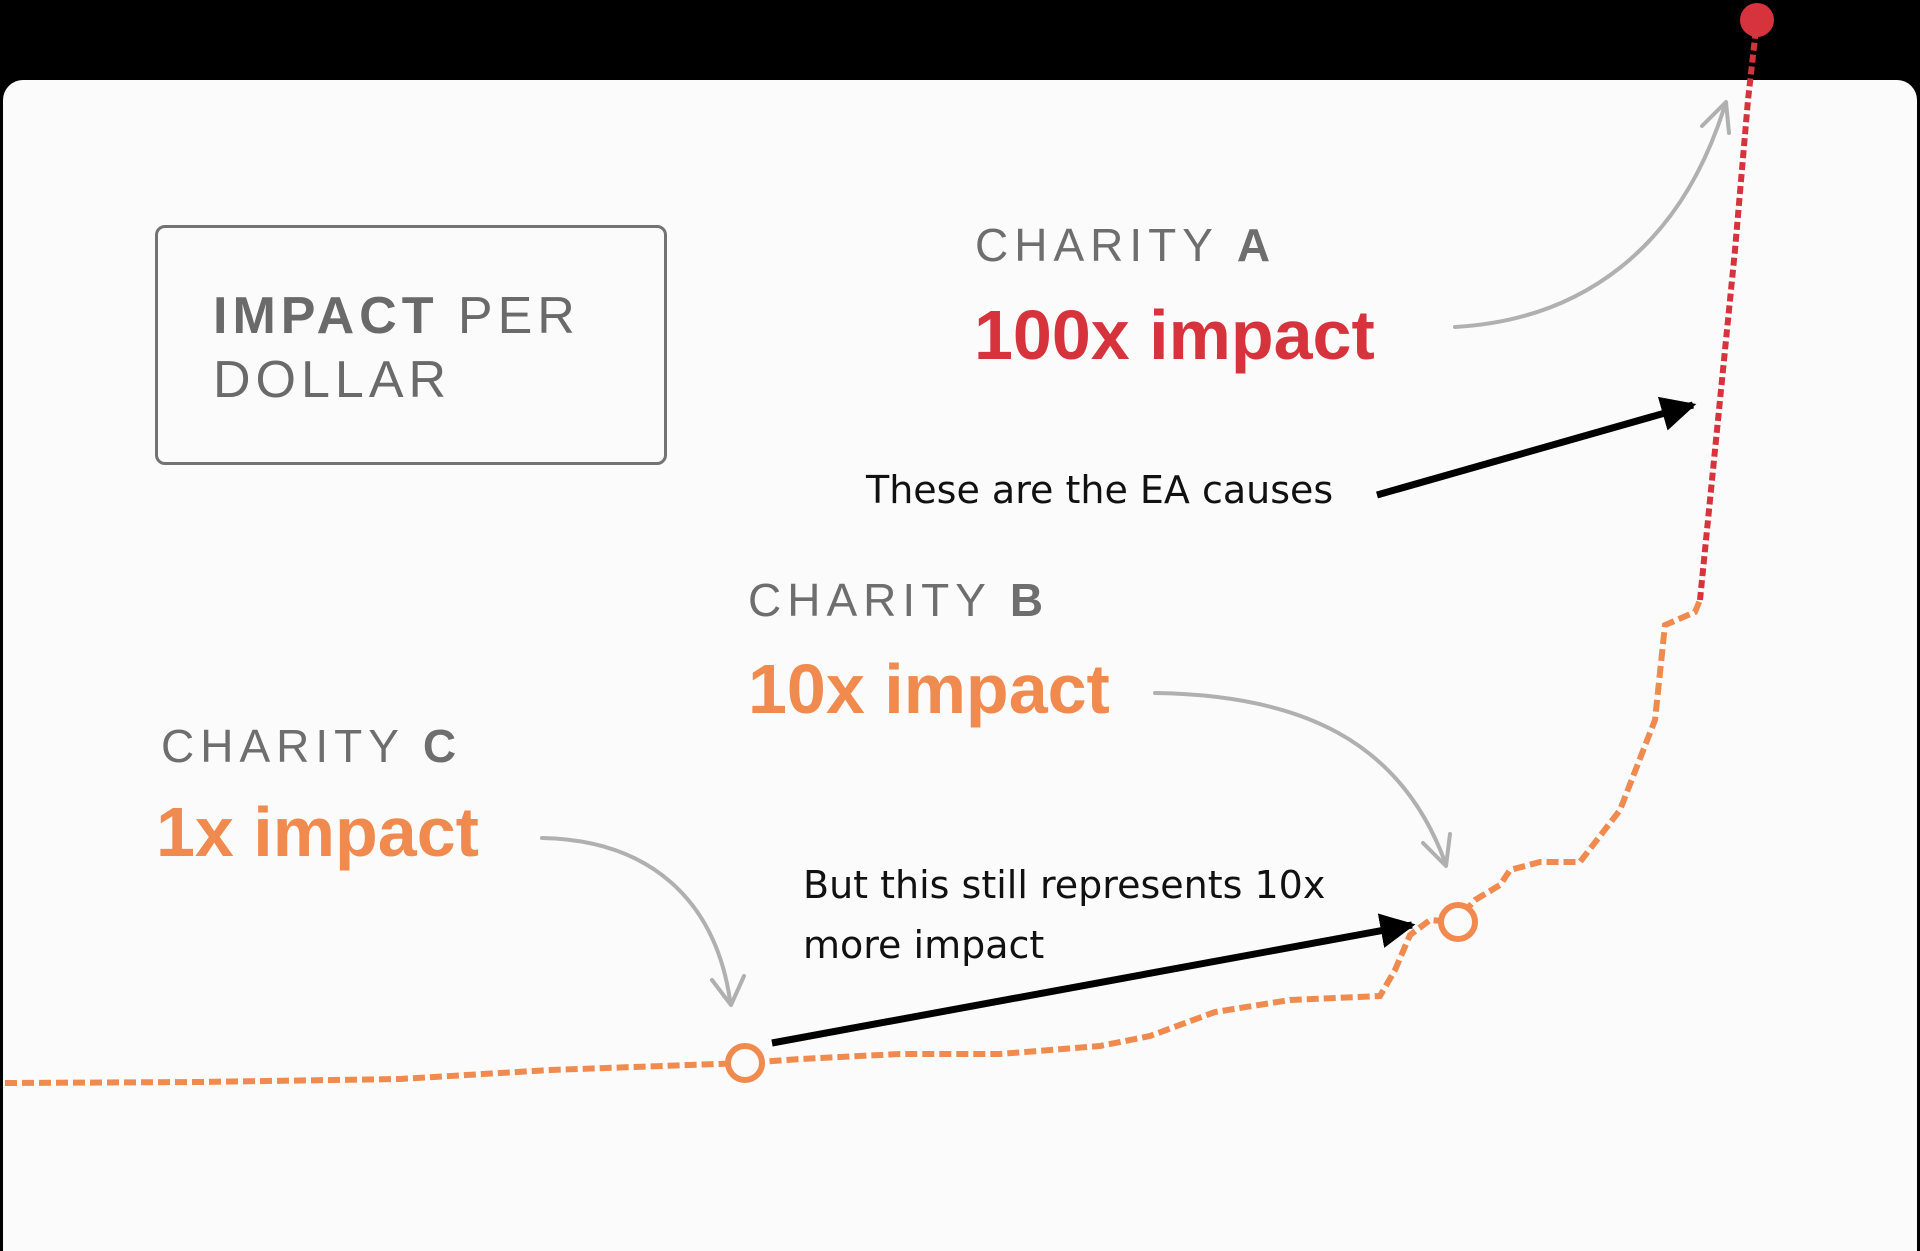  I want to click on charity-b-impact: 10x impact, so click(929, 689).